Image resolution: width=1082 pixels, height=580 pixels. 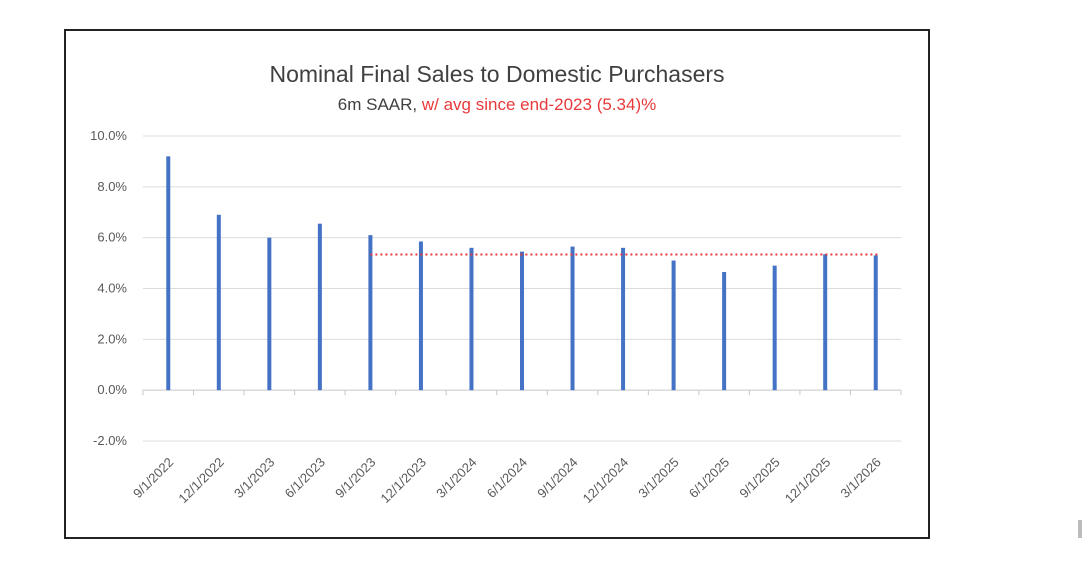 I want to click on x-tick-label: 6/1/2024, so click(x=507, y=478).